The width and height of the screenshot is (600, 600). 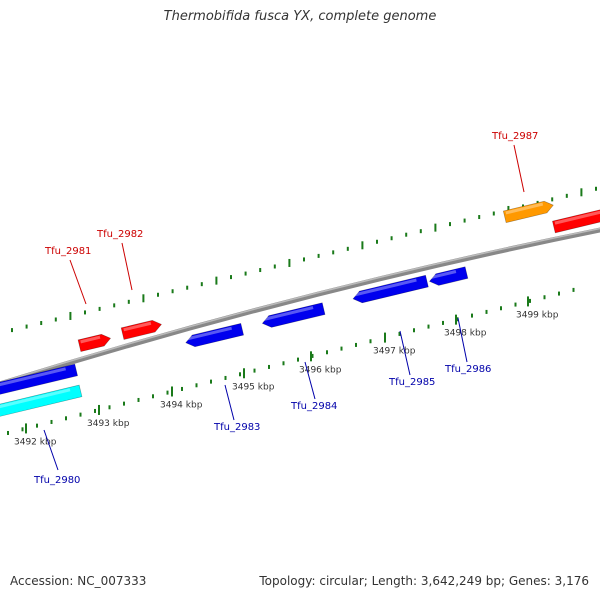 I want to click on gene-edge-red-right, so click(x=576, y=220).